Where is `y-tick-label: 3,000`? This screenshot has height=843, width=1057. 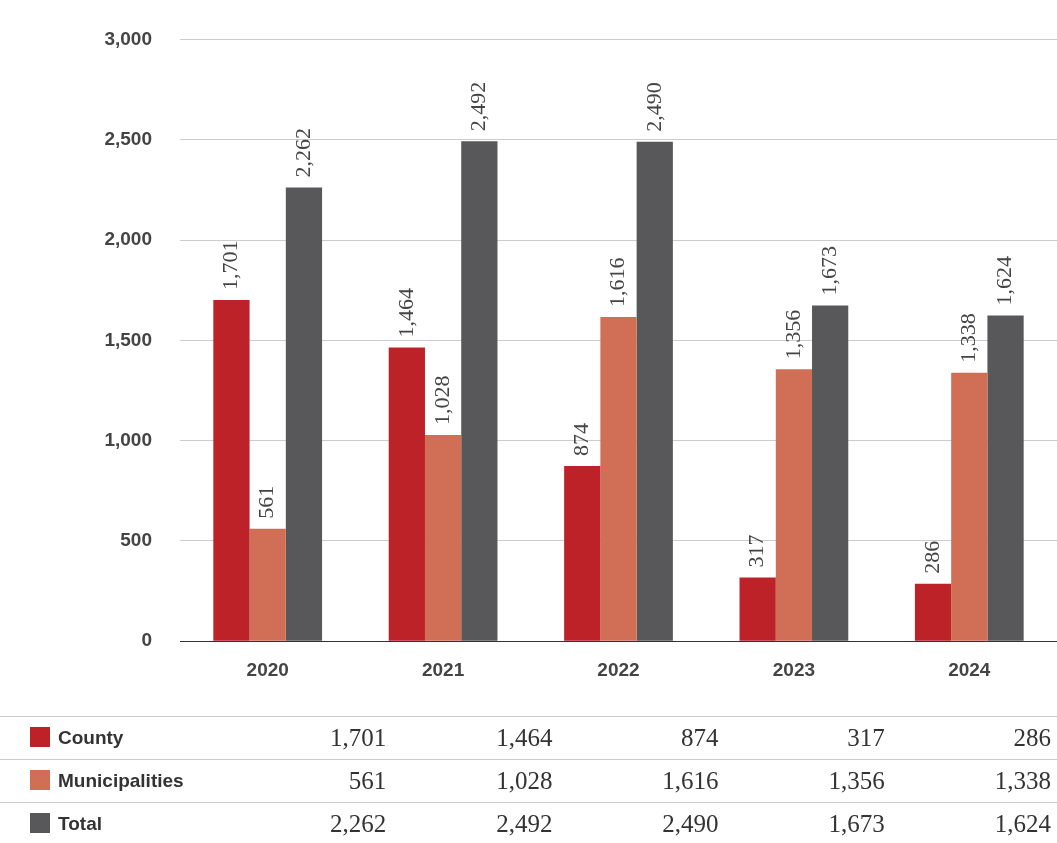
y-tick-label: 3,000 is located at coordinates (128, 38).